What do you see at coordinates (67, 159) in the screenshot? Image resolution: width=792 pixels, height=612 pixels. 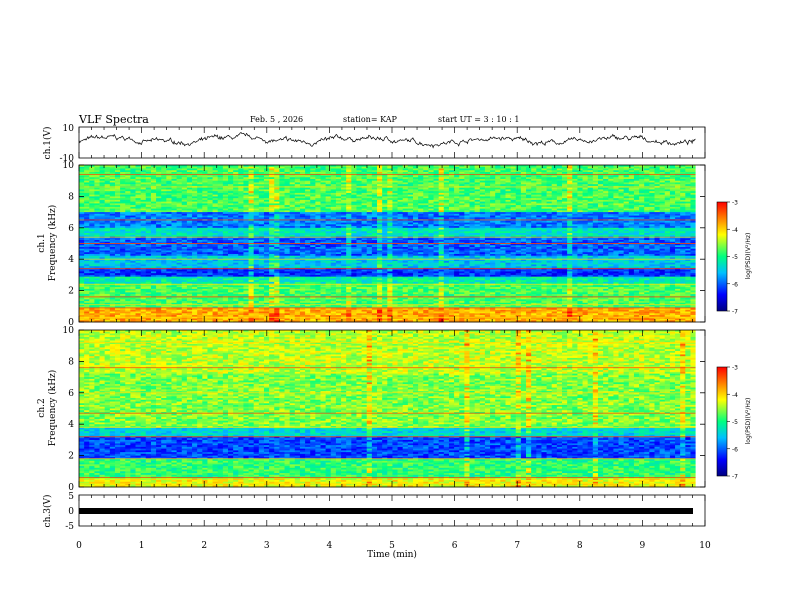 I see `ch1-ytick-bottom: -10` at bounding box center [67, 159].